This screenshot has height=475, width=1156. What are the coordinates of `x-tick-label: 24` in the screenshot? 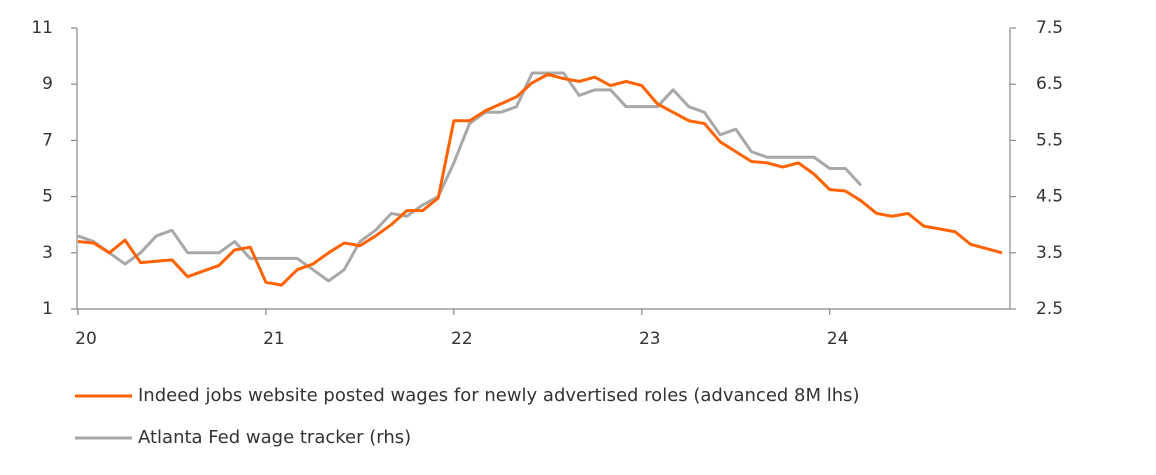 It's located at (838, 339).